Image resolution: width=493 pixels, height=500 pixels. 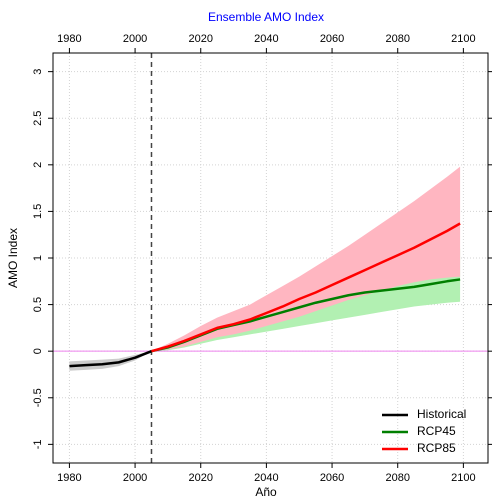 I want to click on x-tick-label-top: 2000, so click(x=135, y=39).